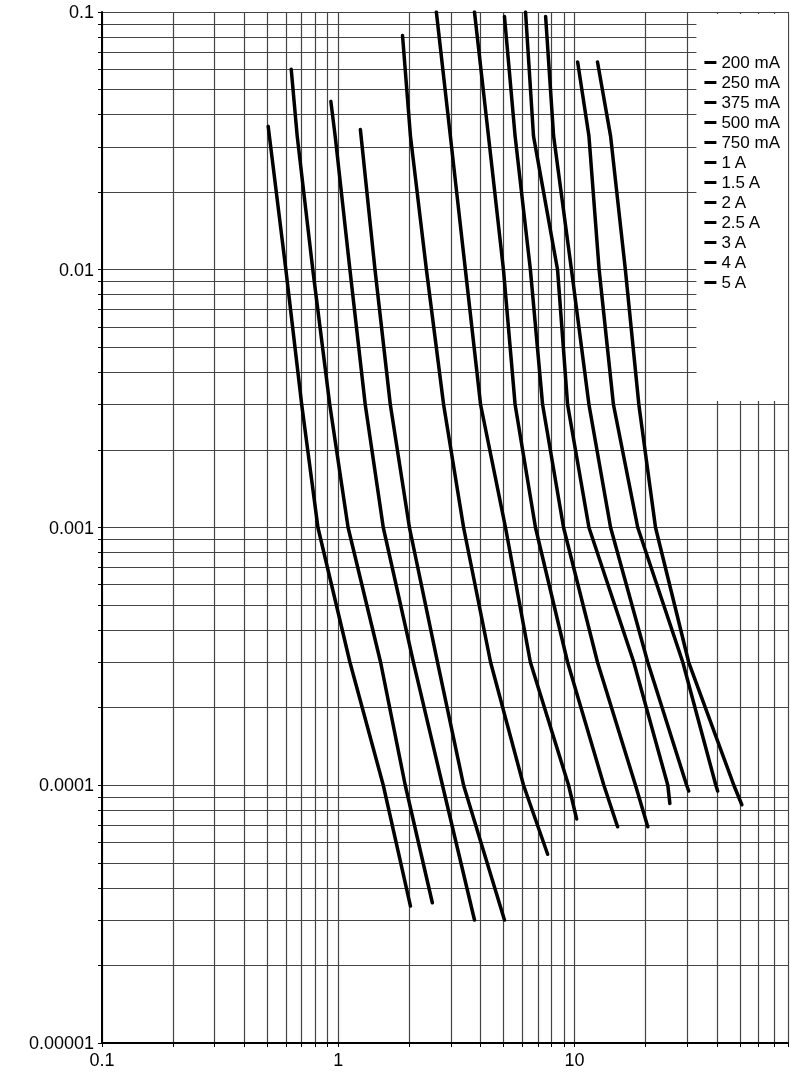  What do you see at coordinates (734, 242) in the screenshot?
I see `legend-label: 3 A` at bounding box center [734, 242].